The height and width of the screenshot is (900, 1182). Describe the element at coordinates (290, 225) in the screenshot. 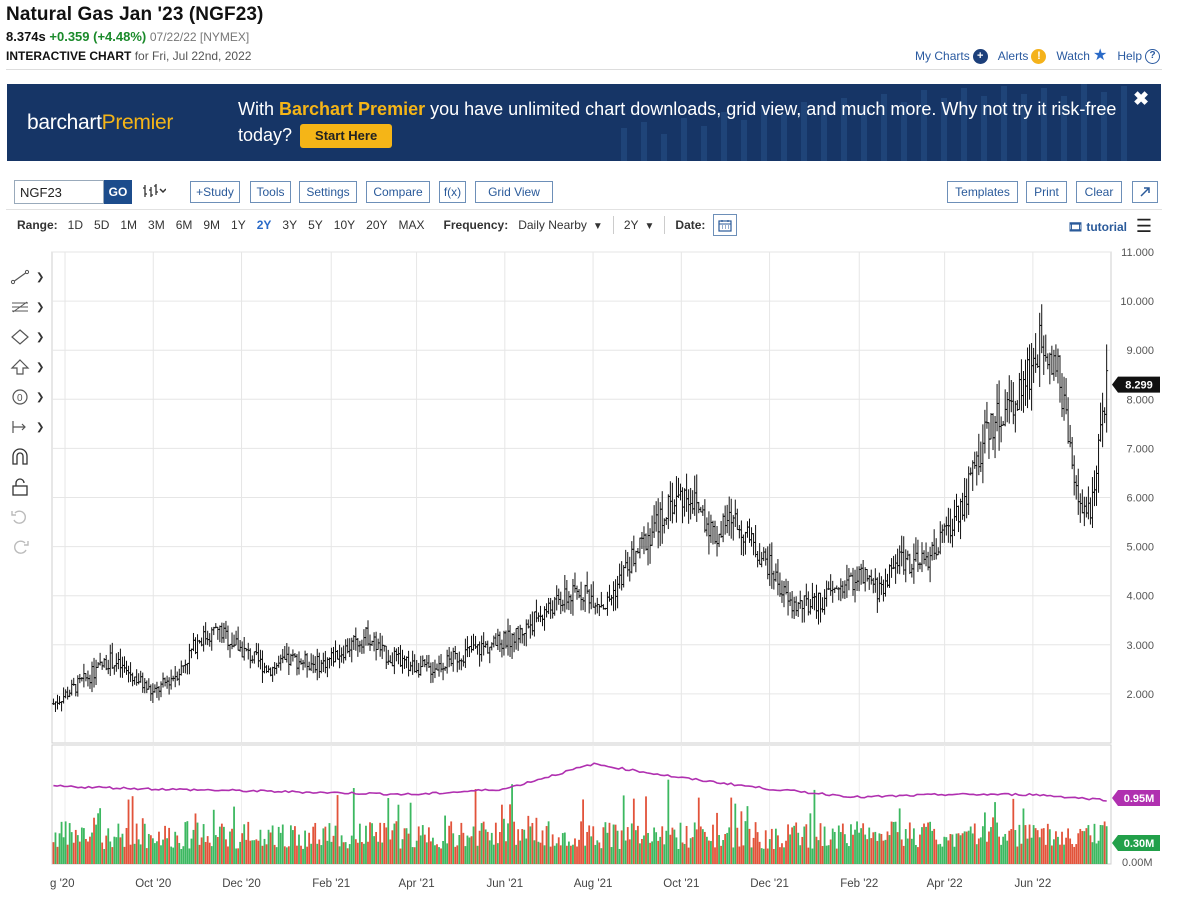

I see `range-3y: 3Y` at that location.